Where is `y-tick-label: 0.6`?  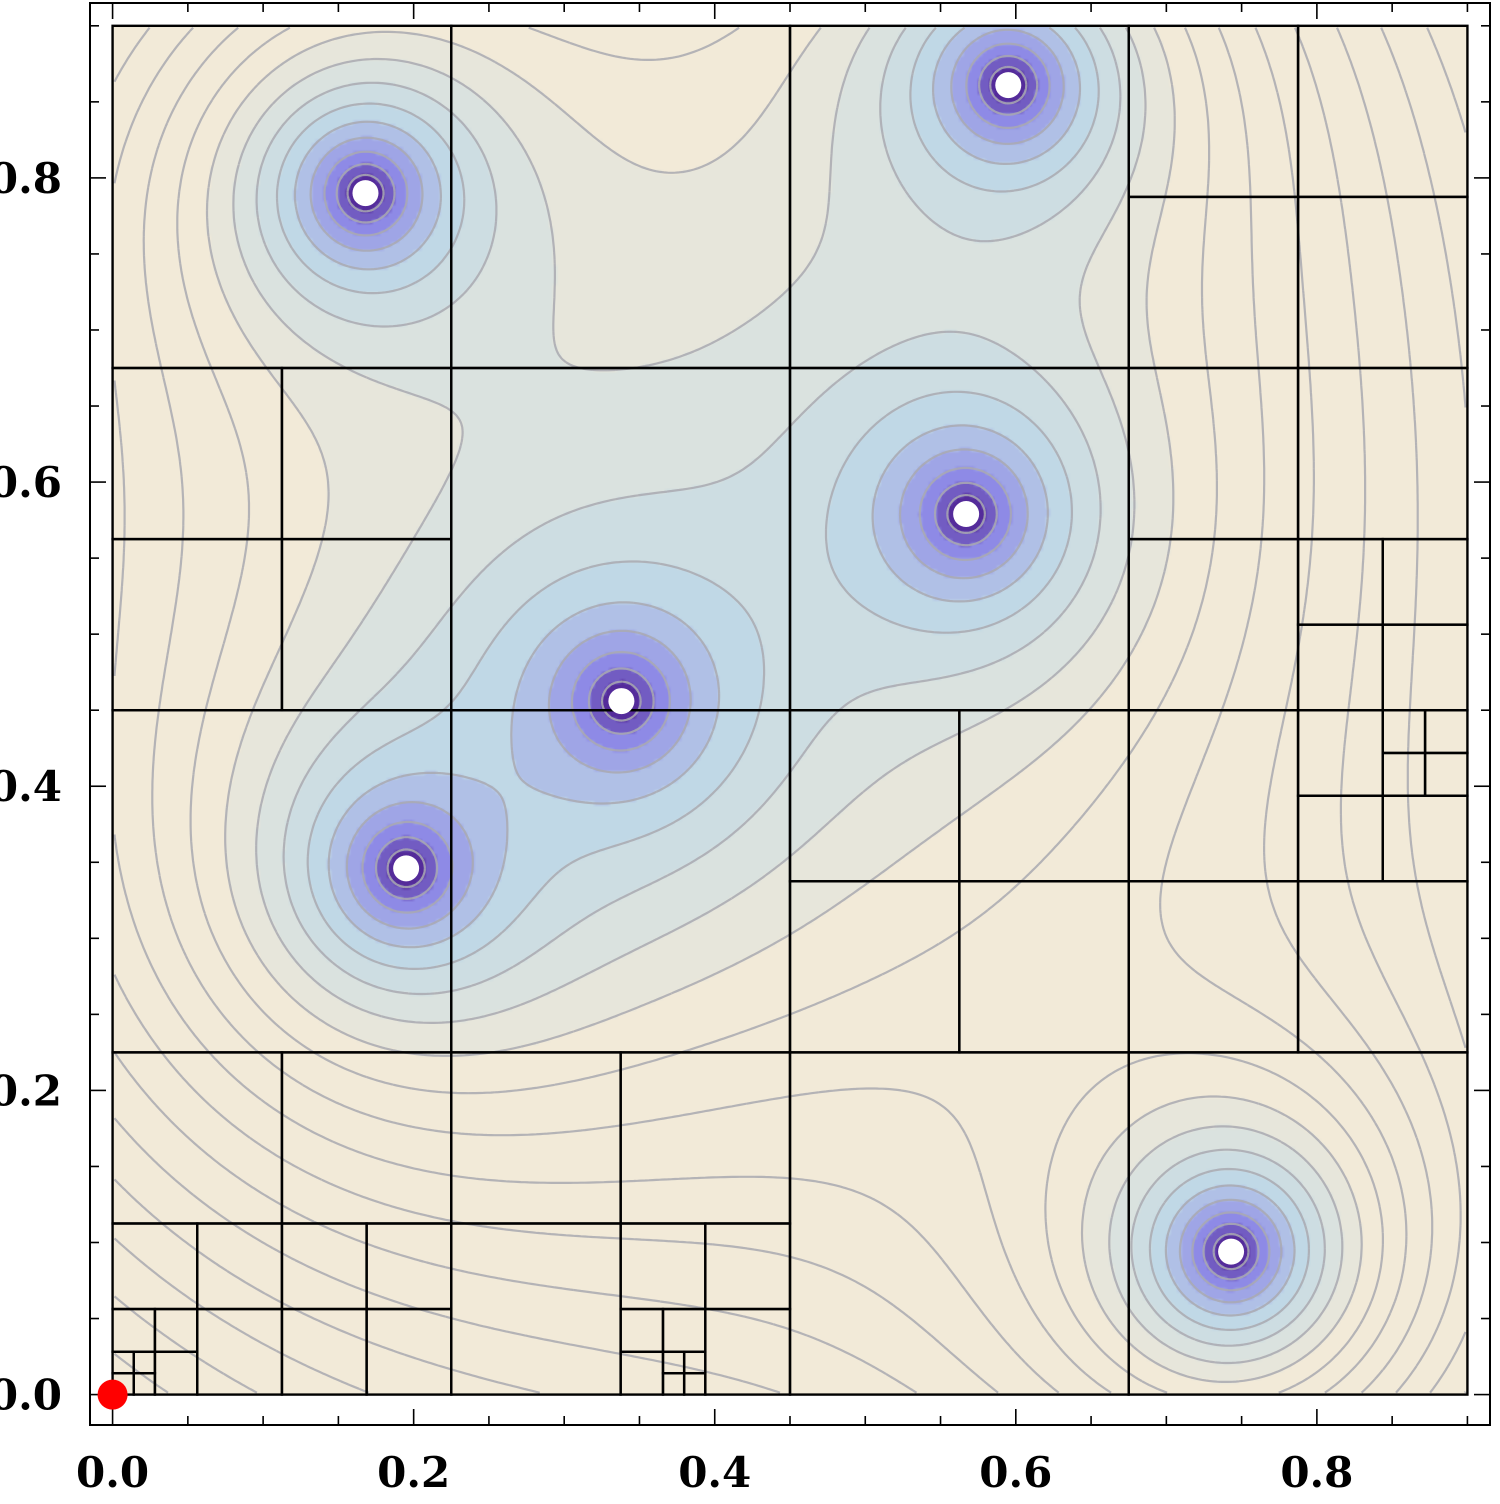 y-tick-label: 0.6 is located at coordinates (31, 482).